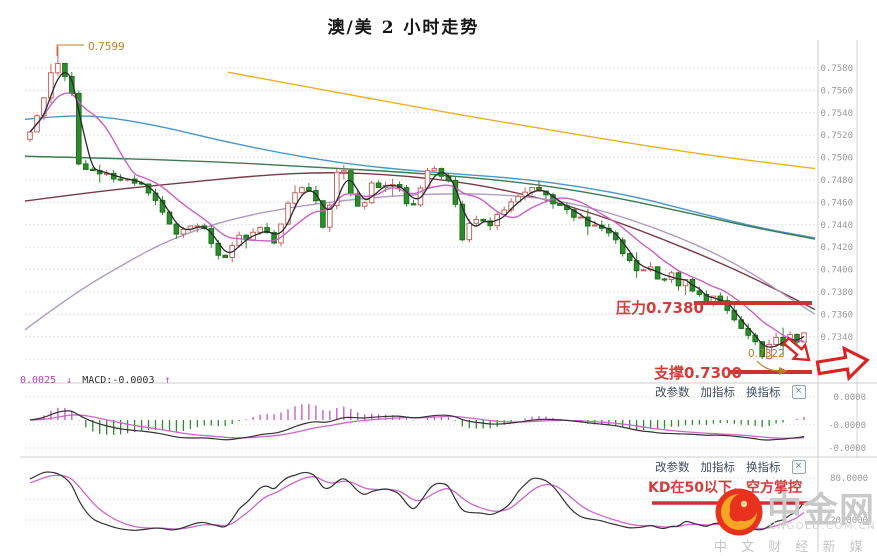 The width and height of the screenshot is (877, 556). Describe the element at coordinates (836, 226) in the screenshot. I see `svg-text: 0.7440` at that location.